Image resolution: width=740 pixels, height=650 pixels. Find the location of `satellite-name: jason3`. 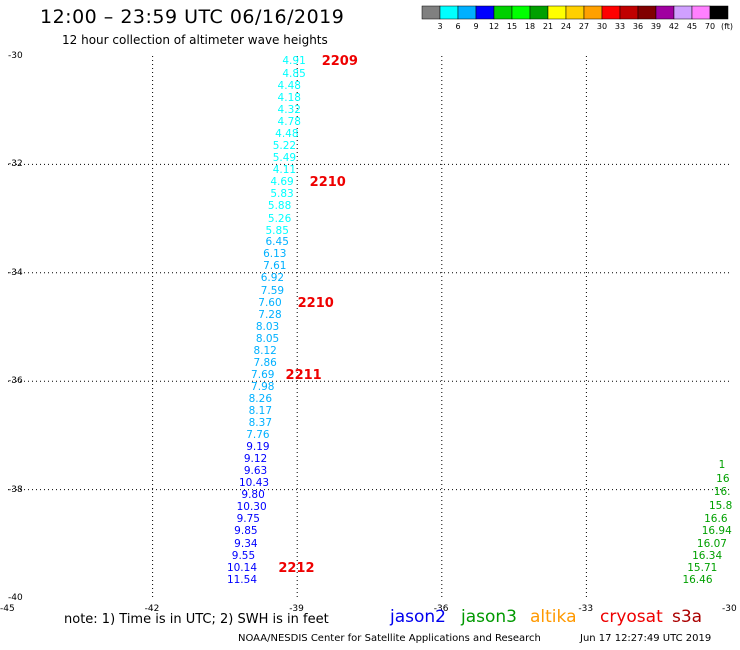

satellite-name: jason3 is located at coordinates (489, 617).